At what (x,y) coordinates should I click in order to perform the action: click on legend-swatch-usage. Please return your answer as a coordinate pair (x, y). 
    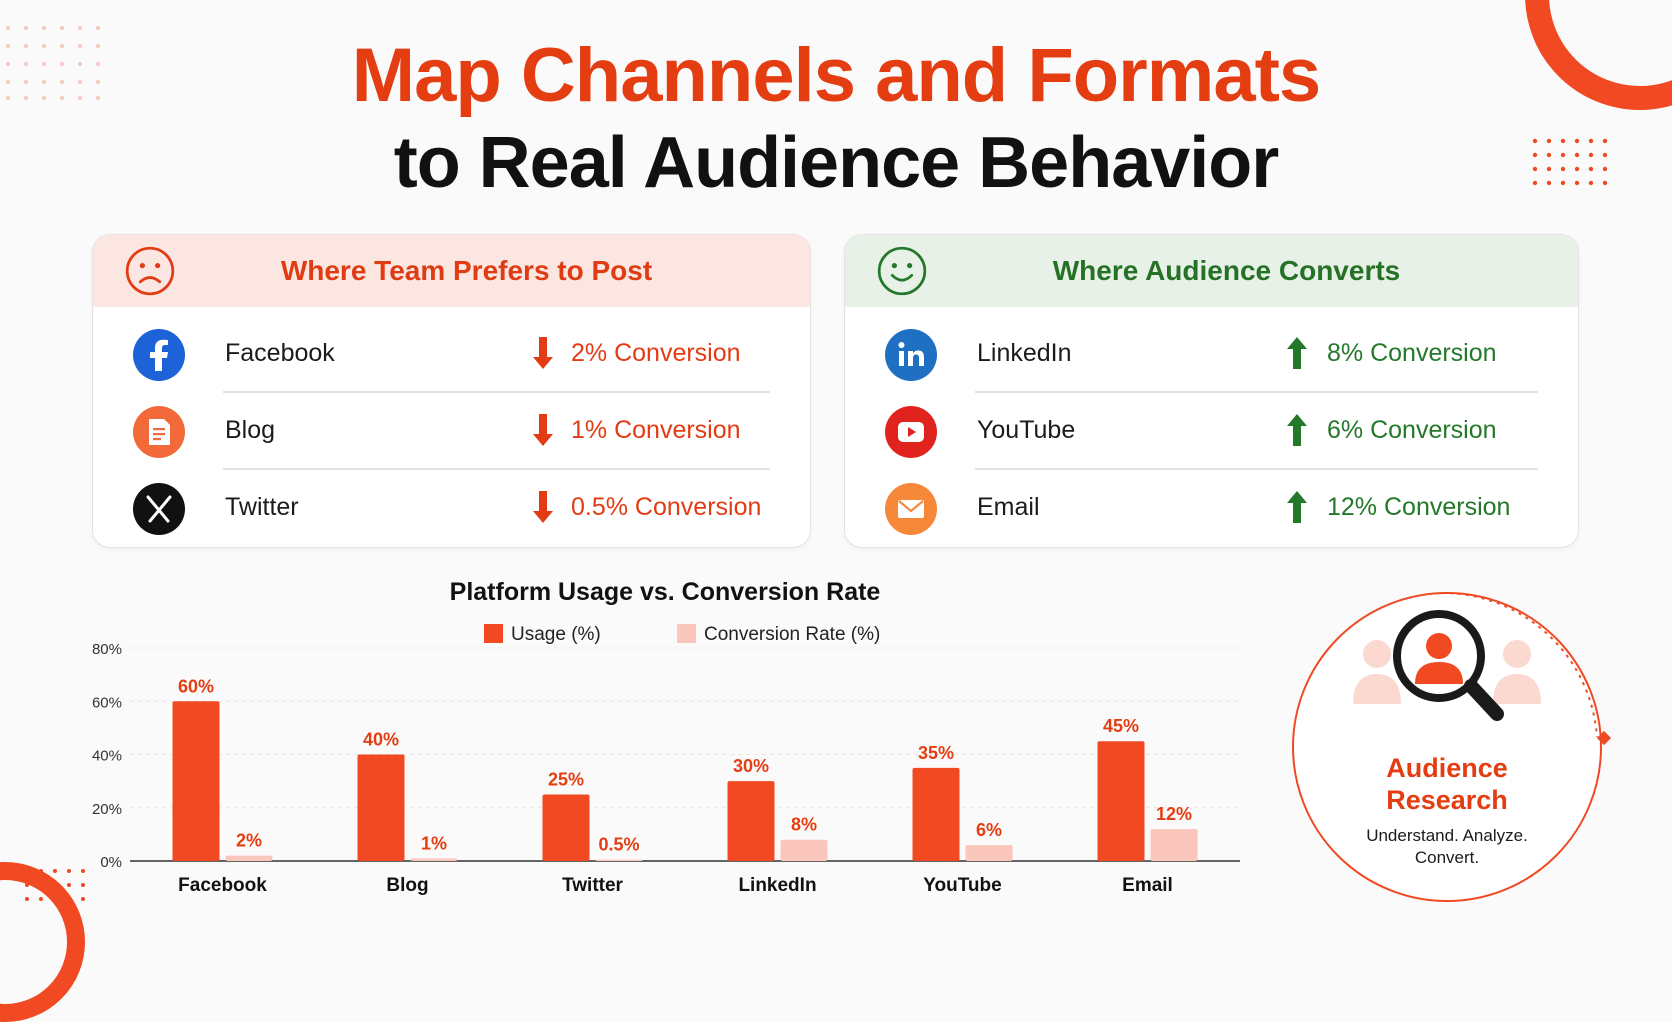
    Looking at the image, I should click on (493, 633).